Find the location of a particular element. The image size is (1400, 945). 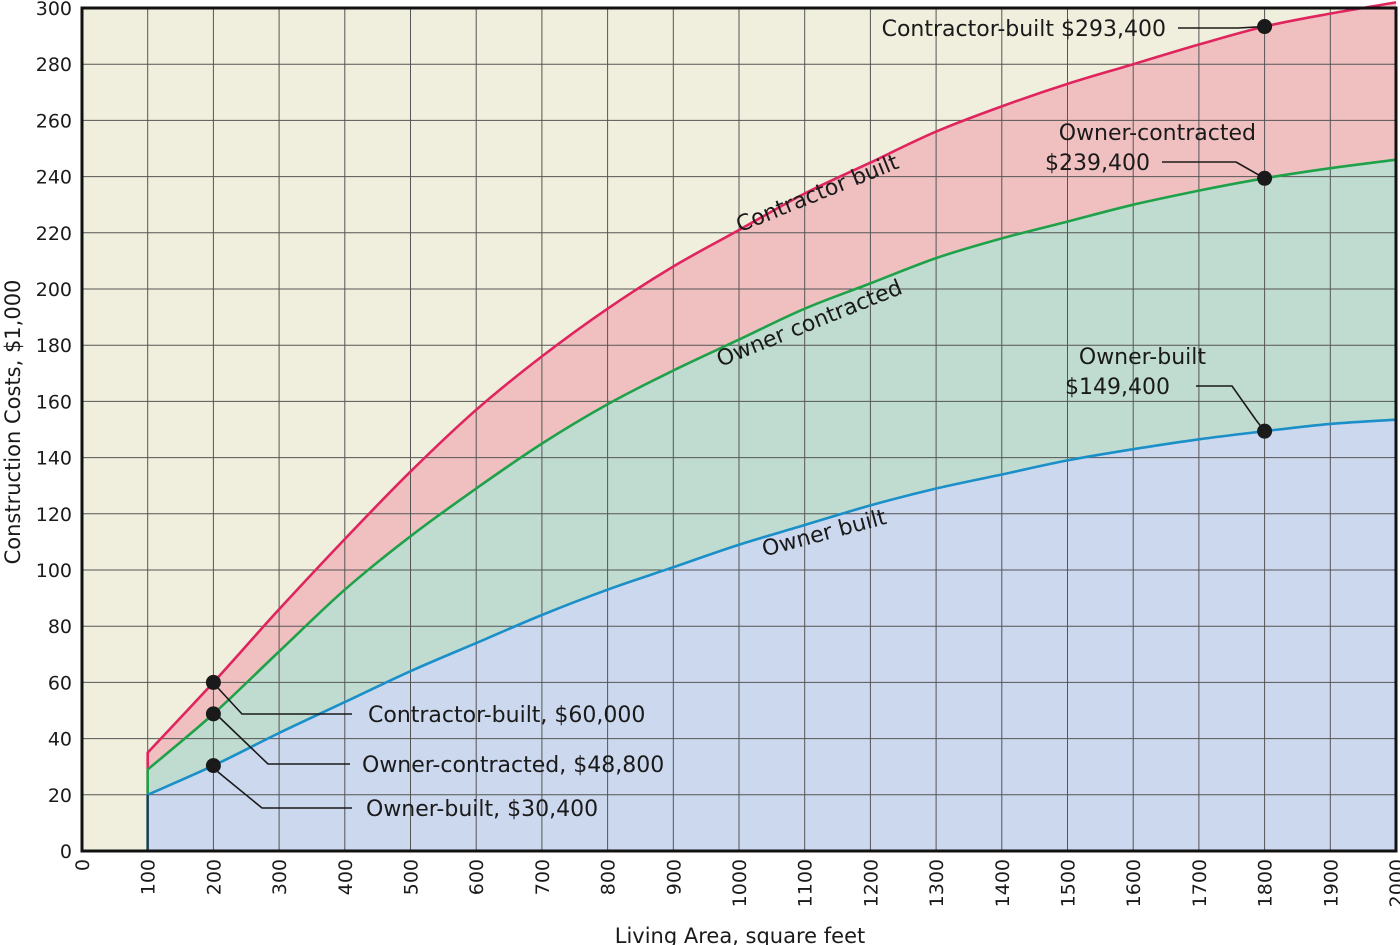

y-tick-label-220: 220 is located at coordinates (54, 234).